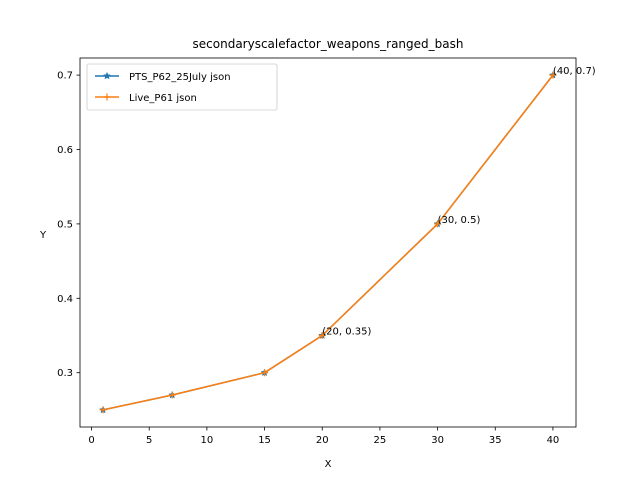 Image resolution: width=640 pixels, height=480 pixels. I want to click on x-tick-label: 15, so click(264, 440).